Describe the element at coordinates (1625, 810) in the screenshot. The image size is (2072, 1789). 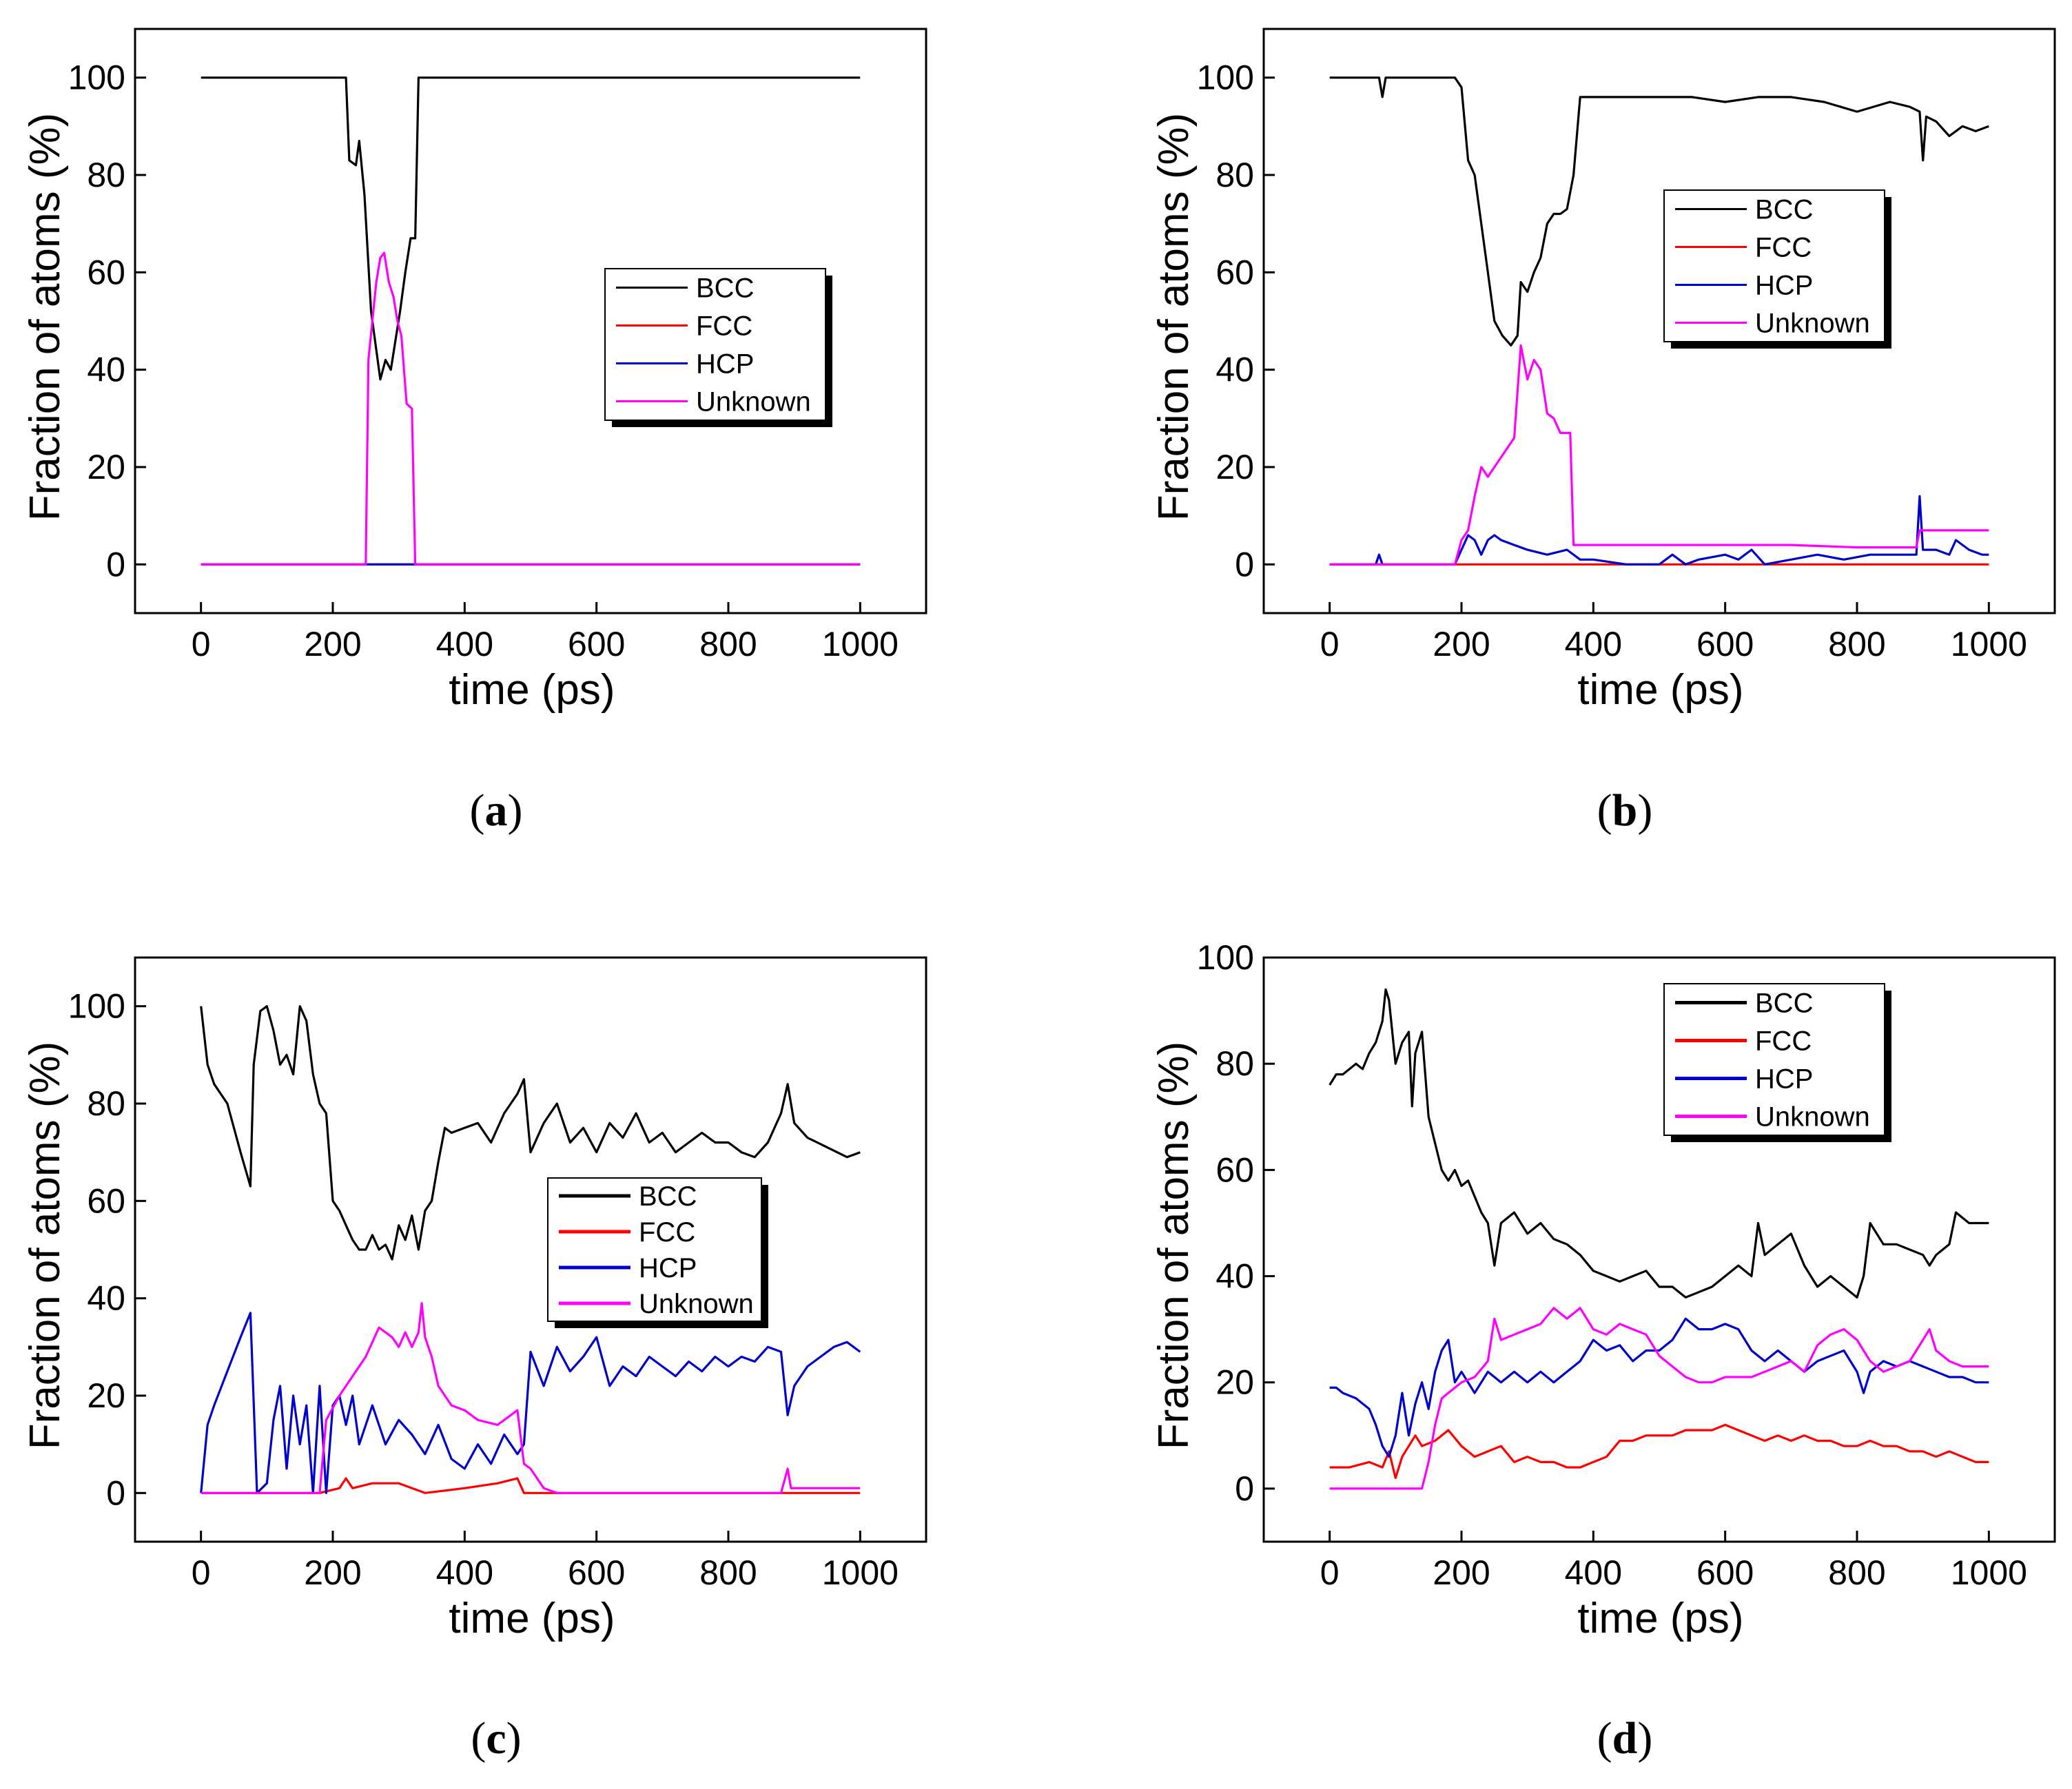
I see `panel-label: (b)` at that location.